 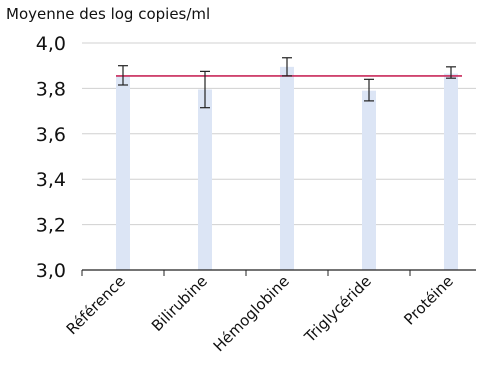 I want to click on category-label: Protéine, so click(x=428, y=300).